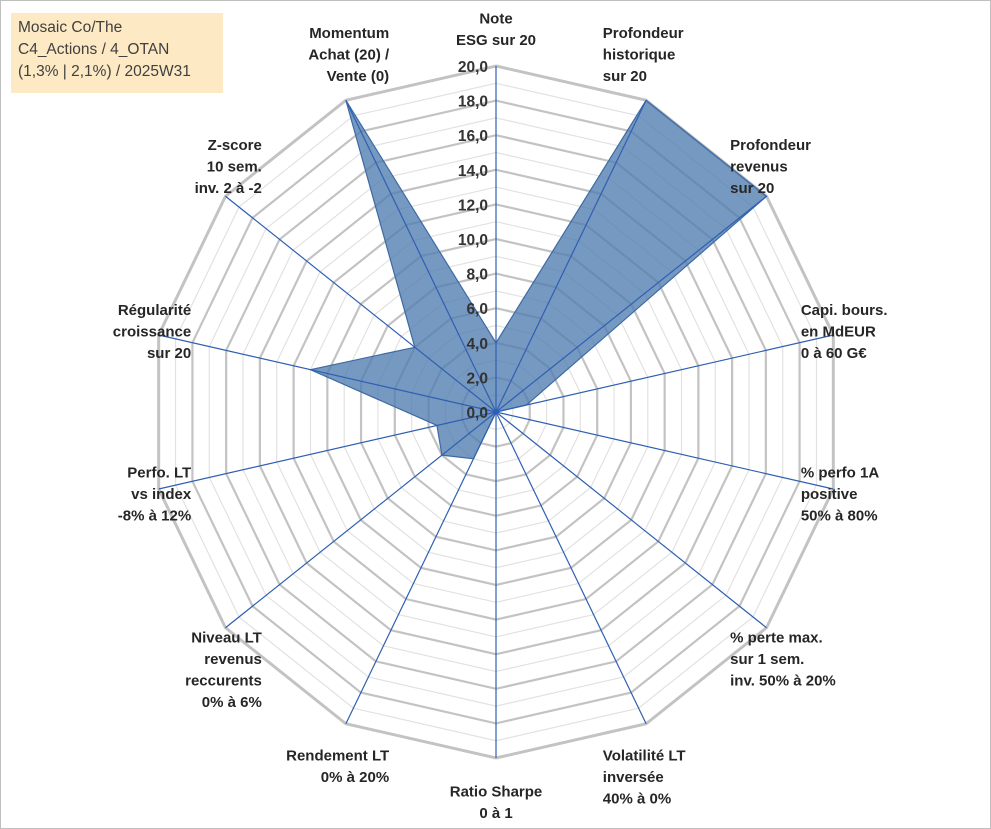  What do you see at coordinates (154, 310) in the screenshot?
I see `axis-label-line: Régularité` at bounding box center [154, 310].